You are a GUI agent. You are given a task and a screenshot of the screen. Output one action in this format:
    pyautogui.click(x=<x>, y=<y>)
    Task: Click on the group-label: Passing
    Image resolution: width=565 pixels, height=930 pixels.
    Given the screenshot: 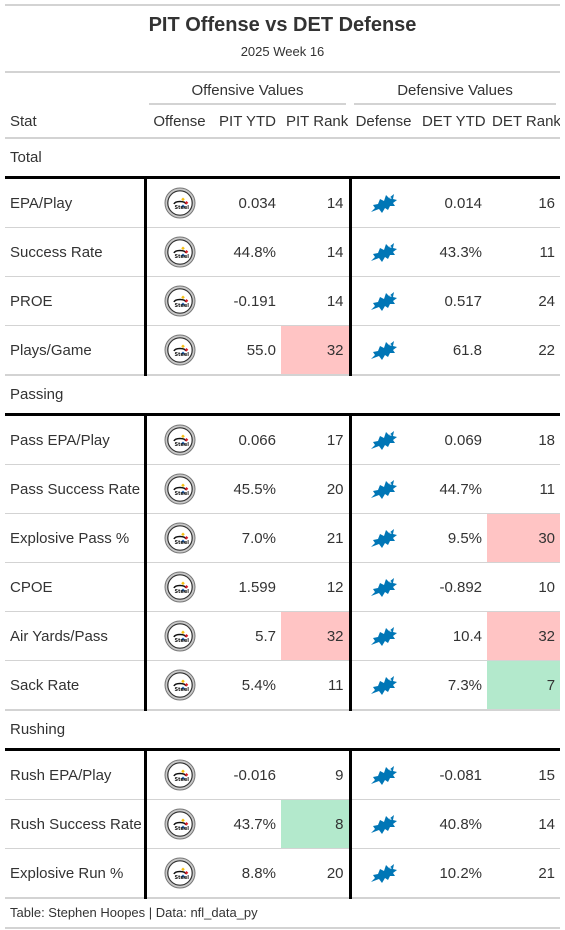 What is the action you would take?
    pyautogui.click(x=283, y=395)
    